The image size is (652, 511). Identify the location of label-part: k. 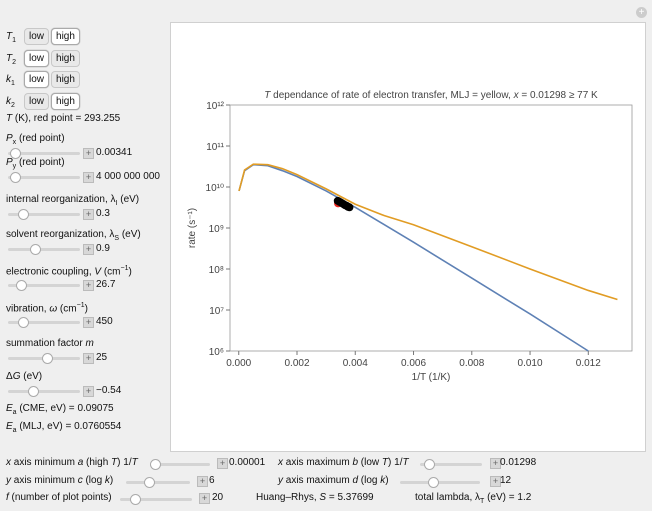
(8, 101).